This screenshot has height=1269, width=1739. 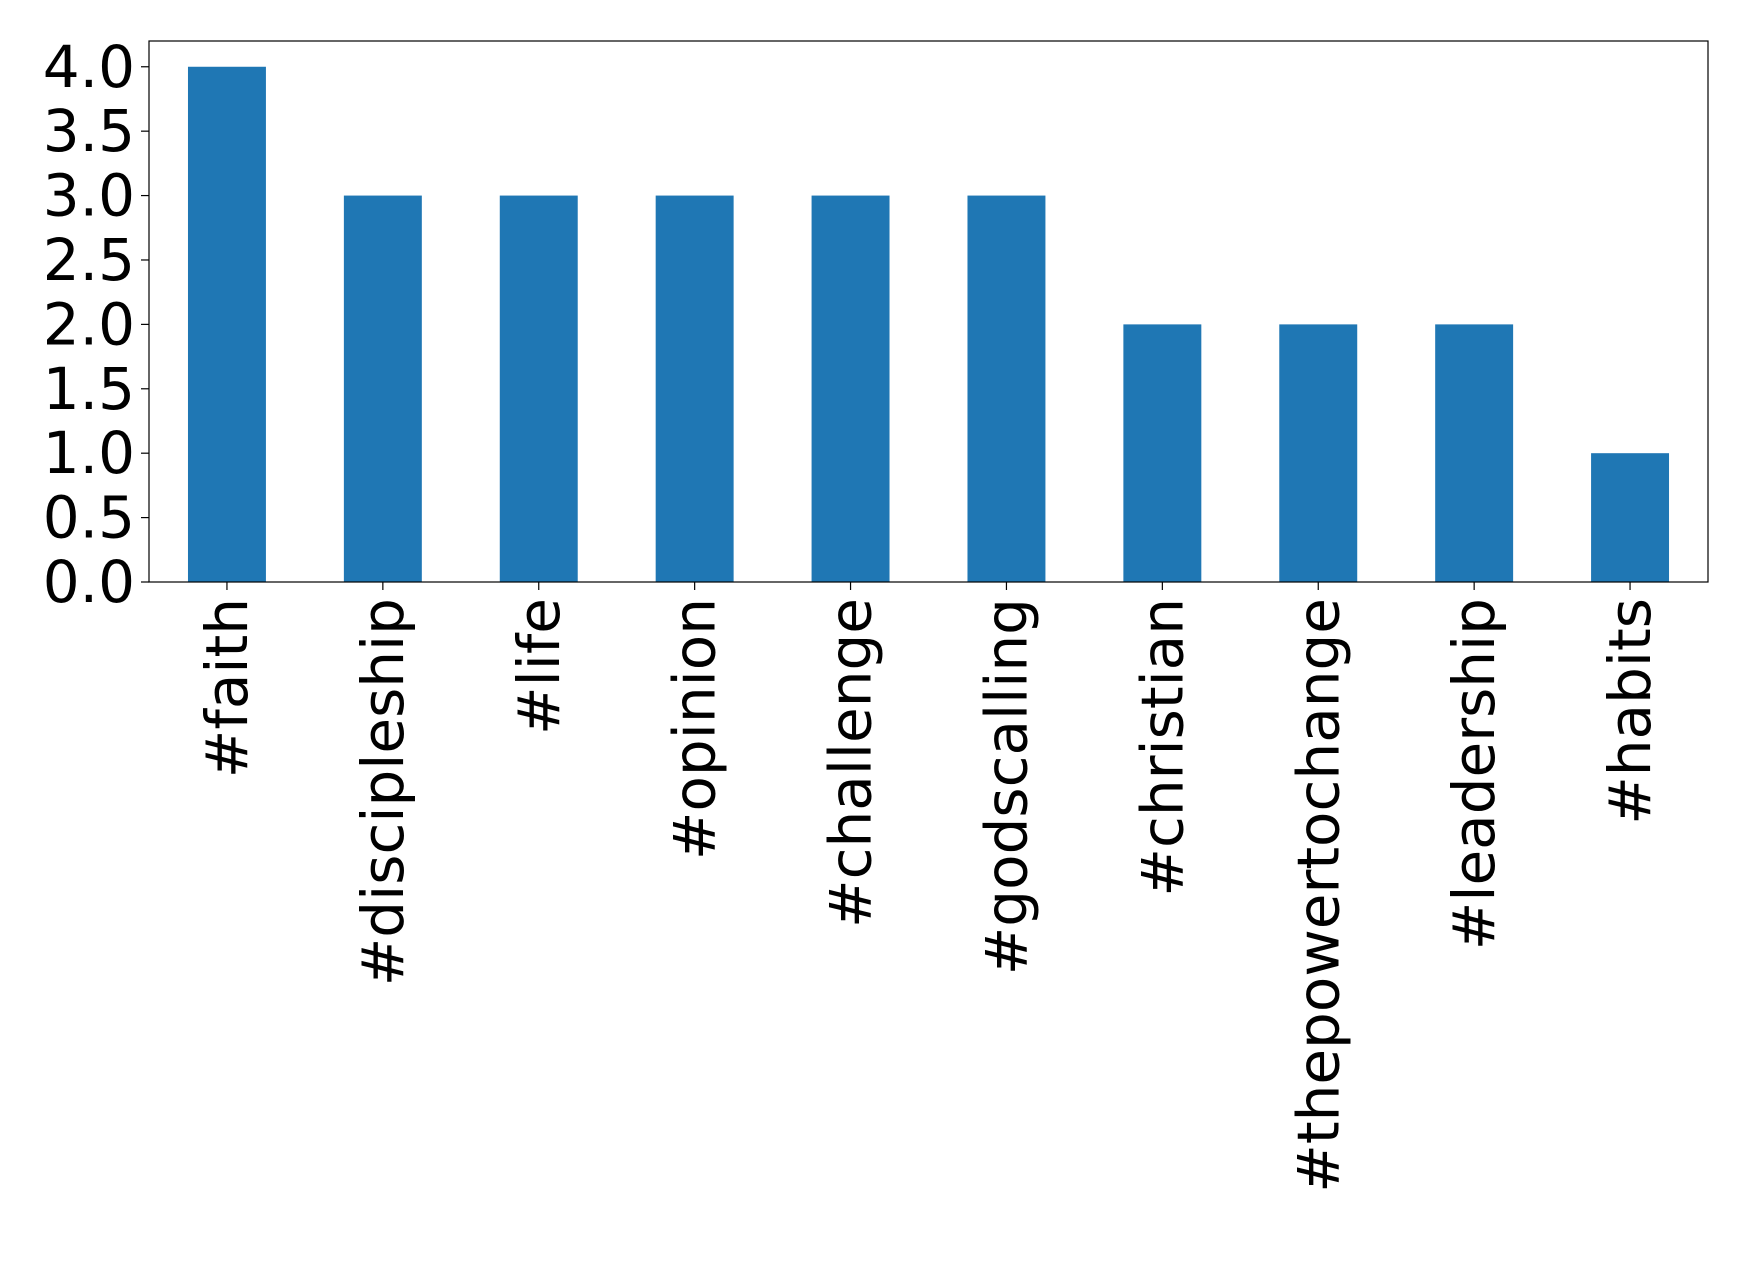 I want to click on y-tick-label: 3.0, so click(x=89, y=196).